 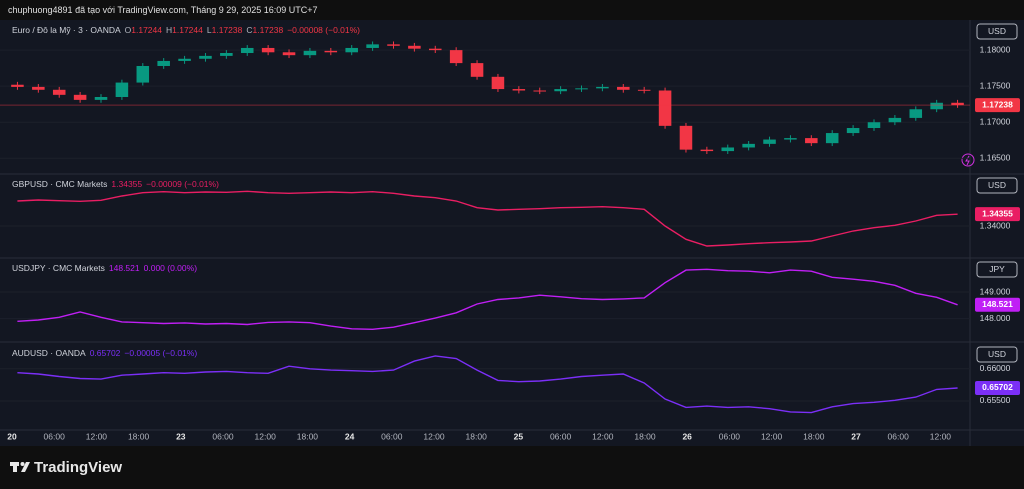 I want to click on symbol: AUDUSD · OANDA, so click(x=49, y=353).